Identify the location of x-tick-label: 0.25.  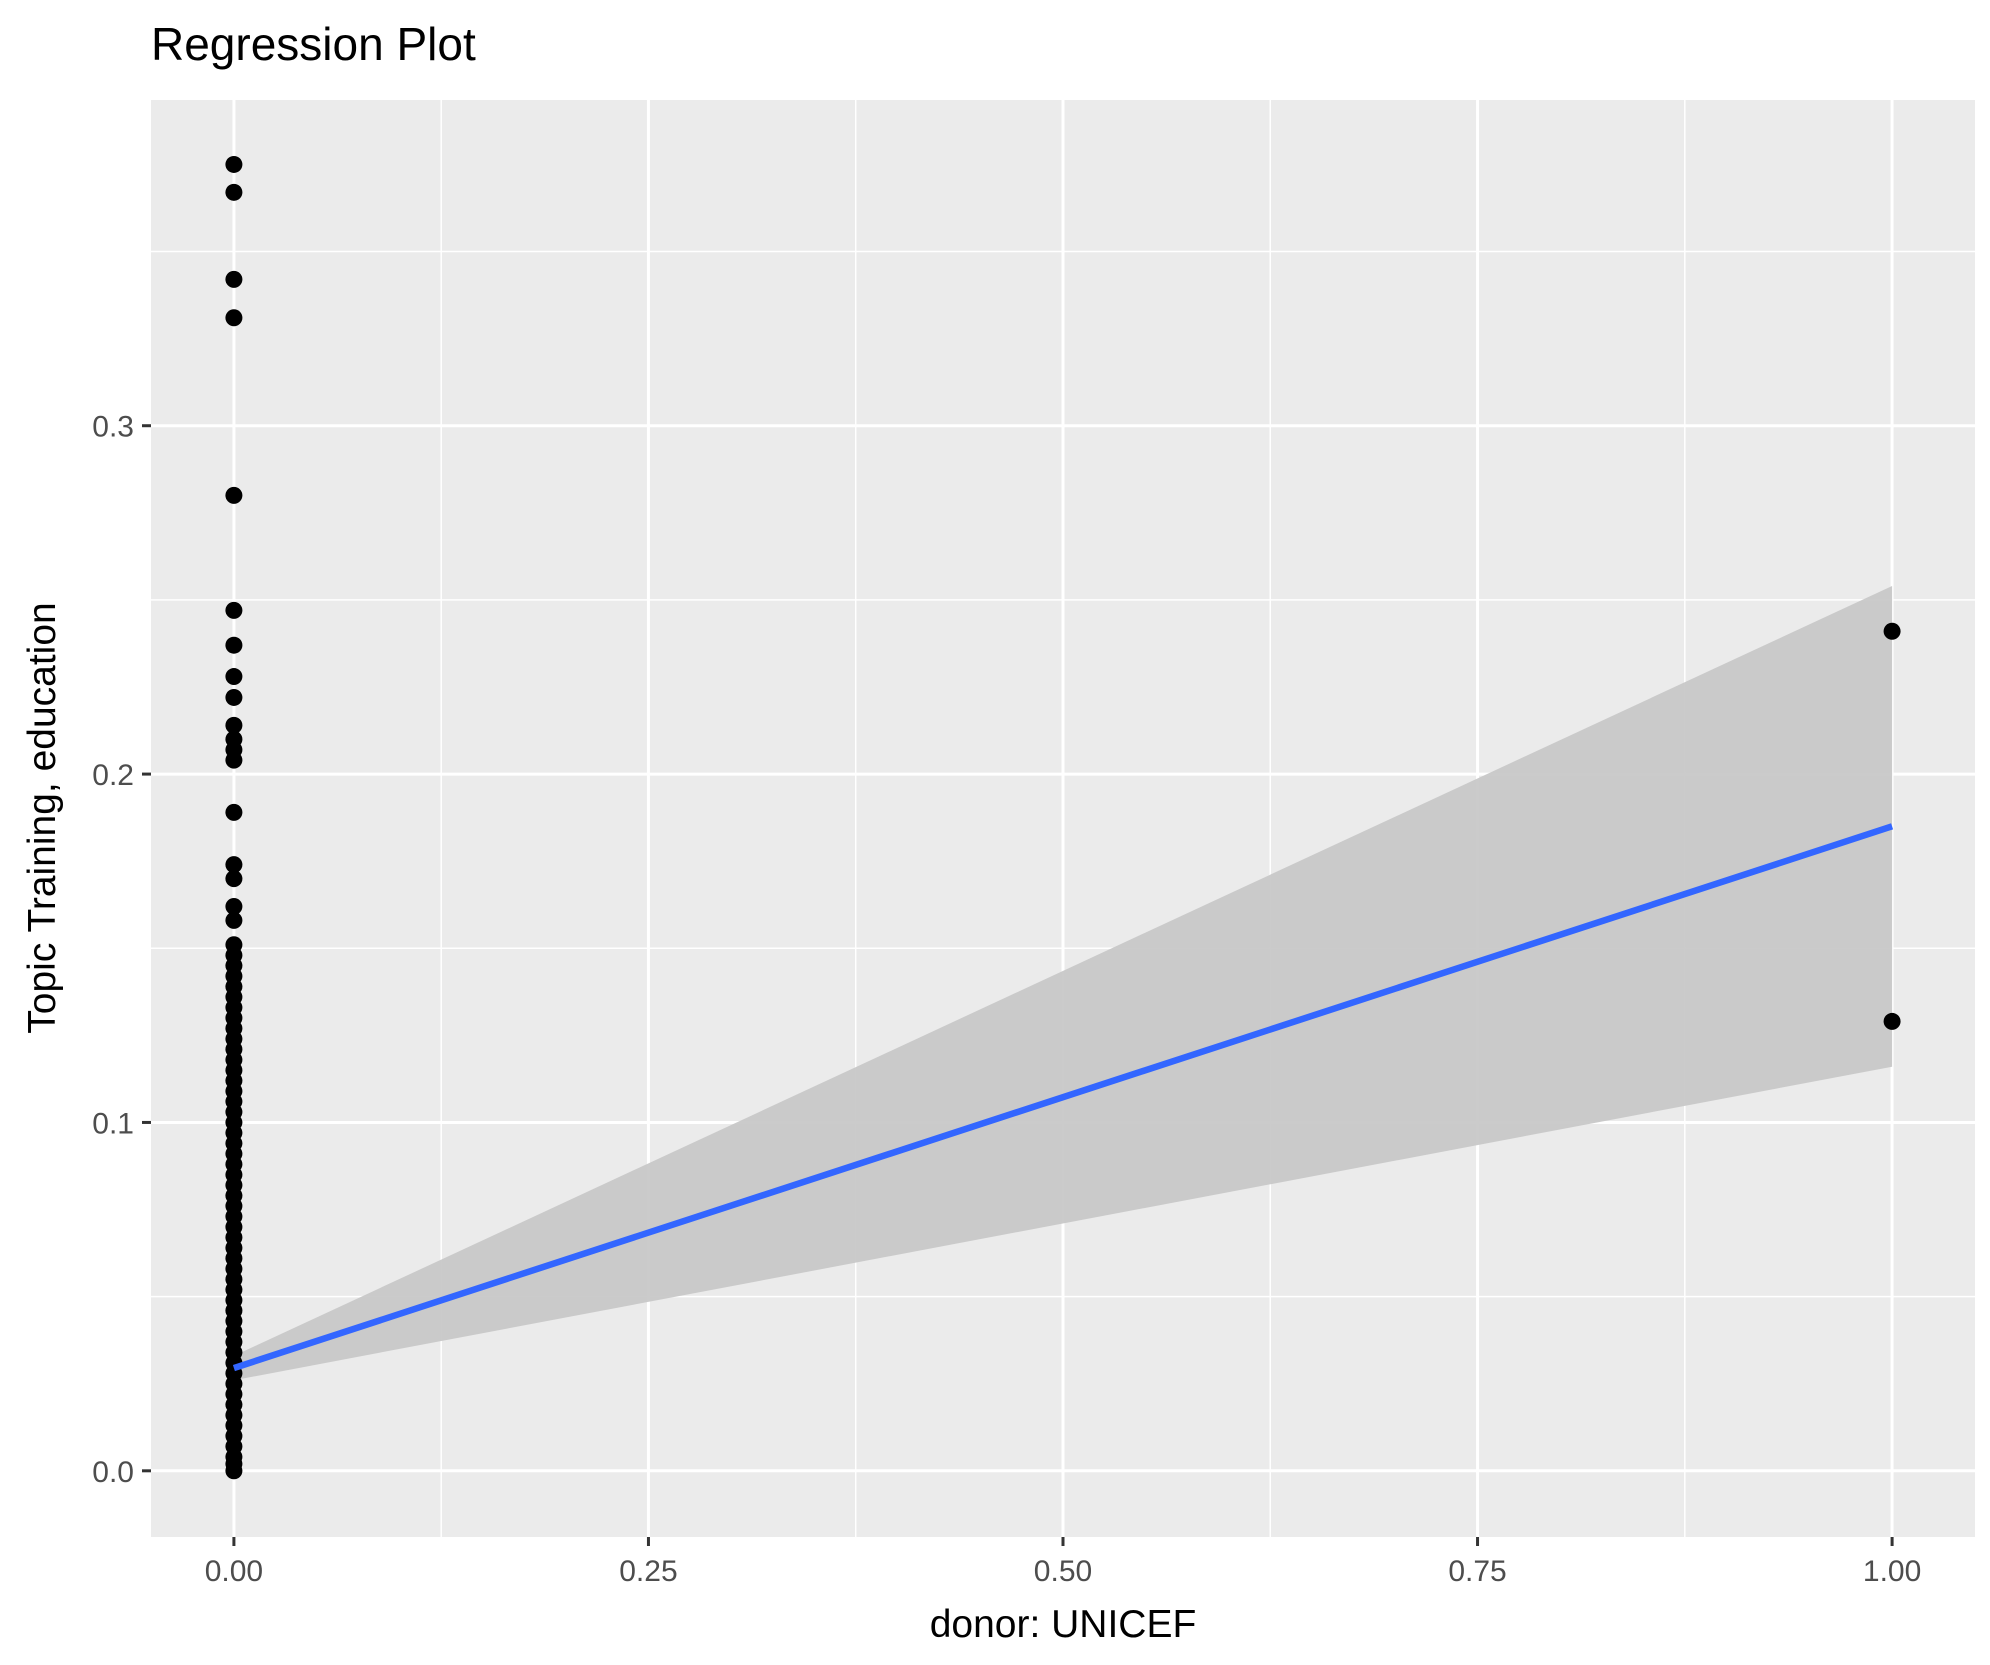
(648, 1571).